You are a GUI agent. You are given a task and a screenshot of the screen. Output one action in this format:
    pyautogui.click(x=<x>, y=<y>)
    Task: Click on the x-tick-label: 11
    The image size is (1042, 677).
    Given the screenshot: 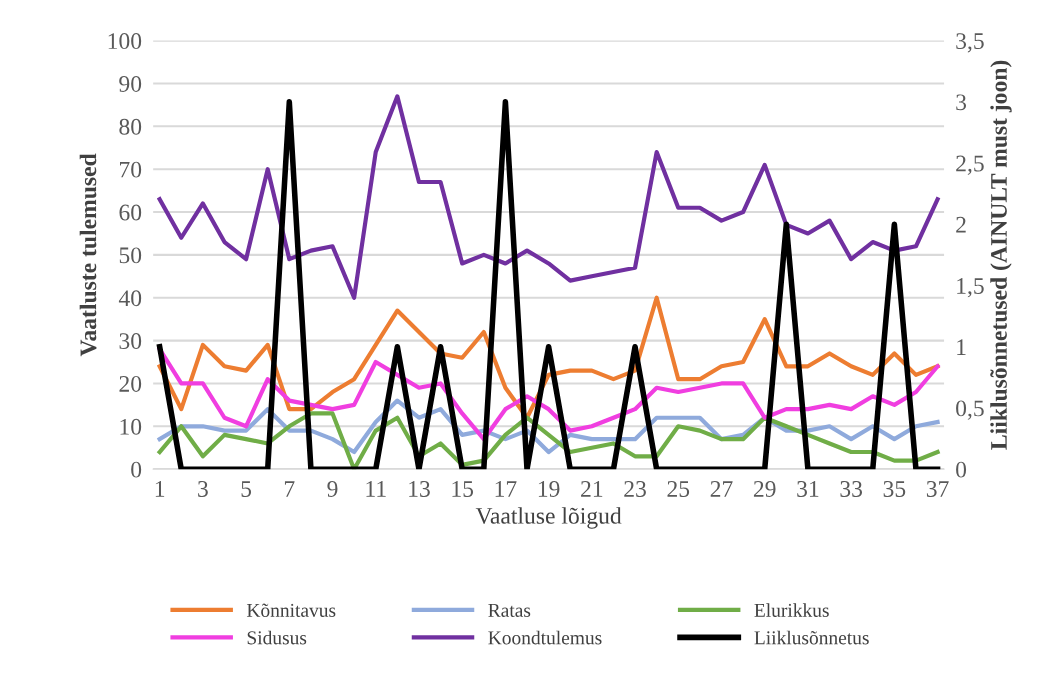 What is the action you would take?
    pyautogui.click(x=376, y=489)
    